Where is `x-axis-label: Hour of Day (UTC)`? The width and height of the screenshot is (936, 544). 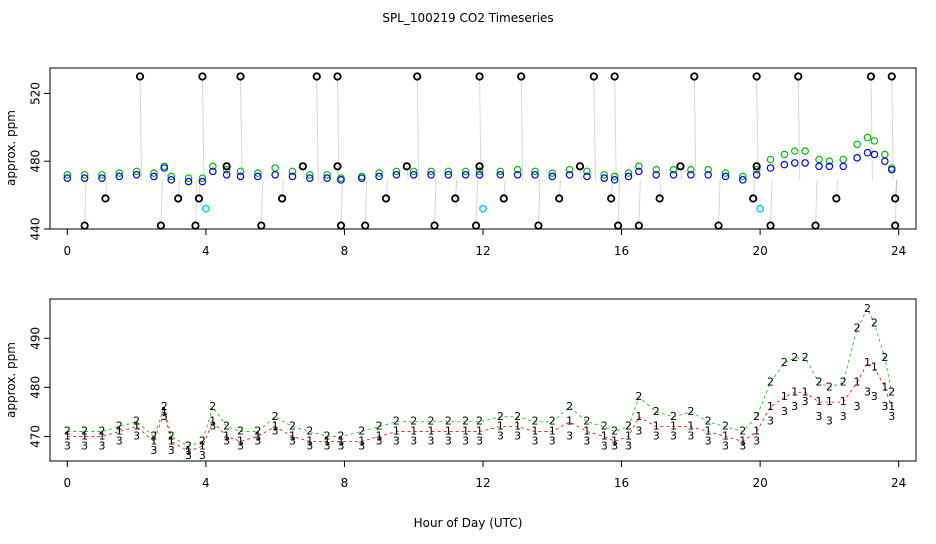
x-axis-label: Hour of Day (UTC) is located at coordinates (468, 523).